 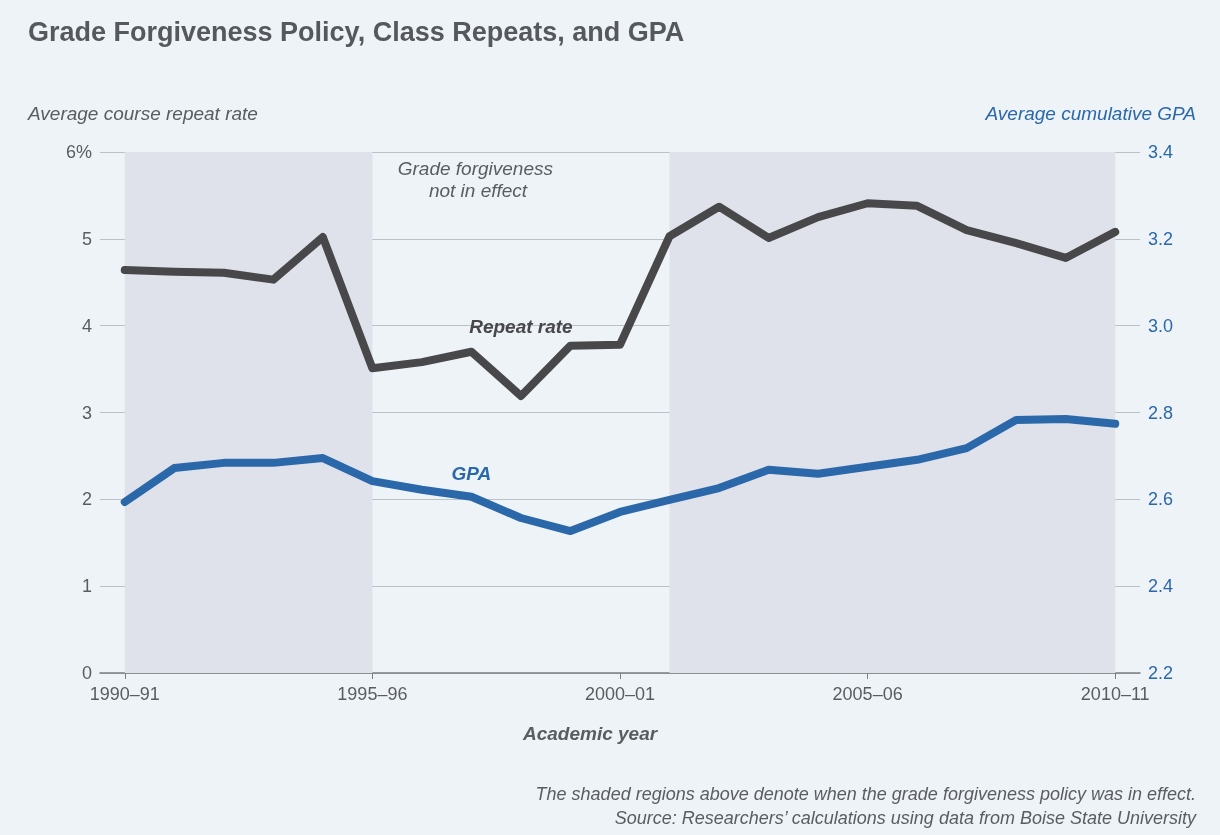 What do you see at coordinates (86, 586) in the screenshot?
I see `y-tick-label: 1` at bounding box center [86, 586].